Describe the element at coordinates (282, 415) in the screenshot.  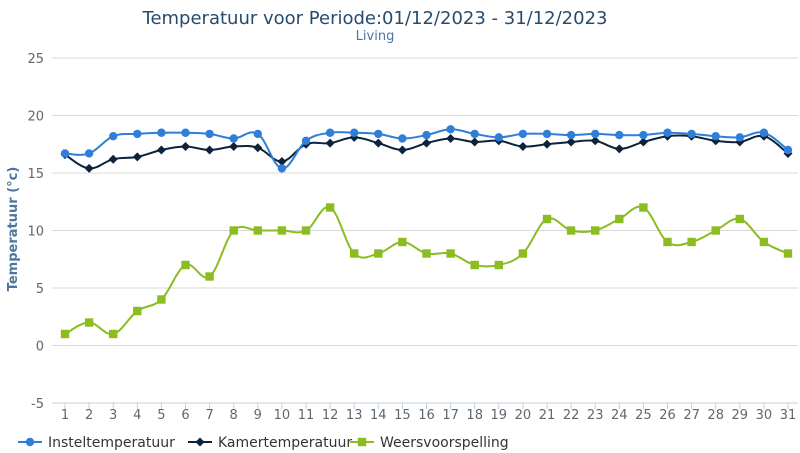
I see `x-tick-label: 10` at that location.